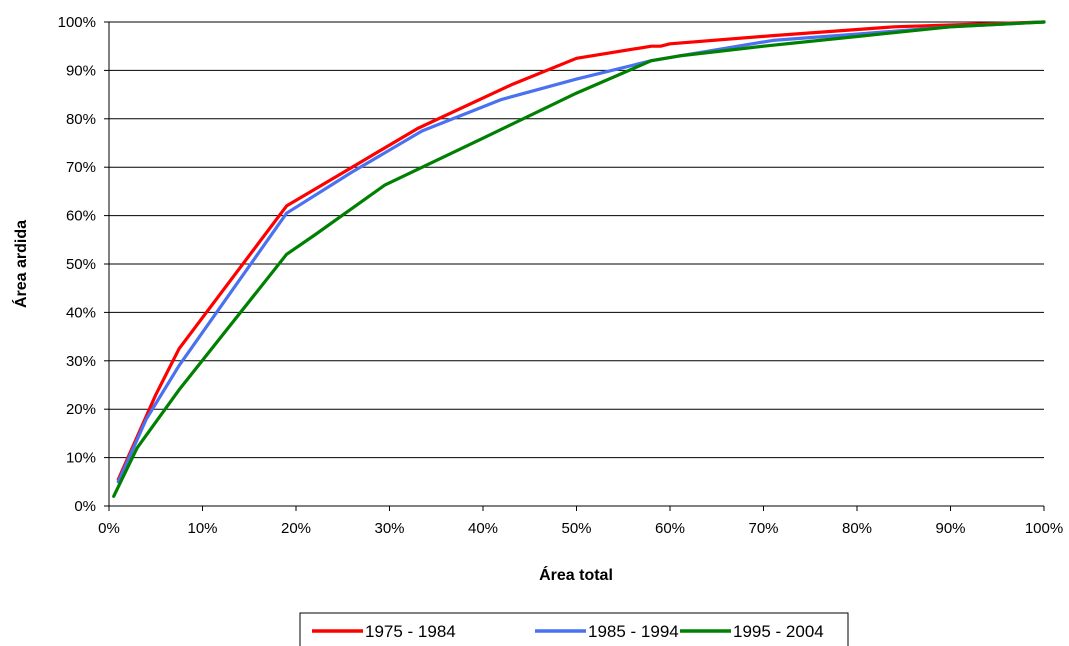 Image resolution: width=1069 pixels, height=646 pixels. I want to click on x-tick-label: 90%, so click(950, 528).